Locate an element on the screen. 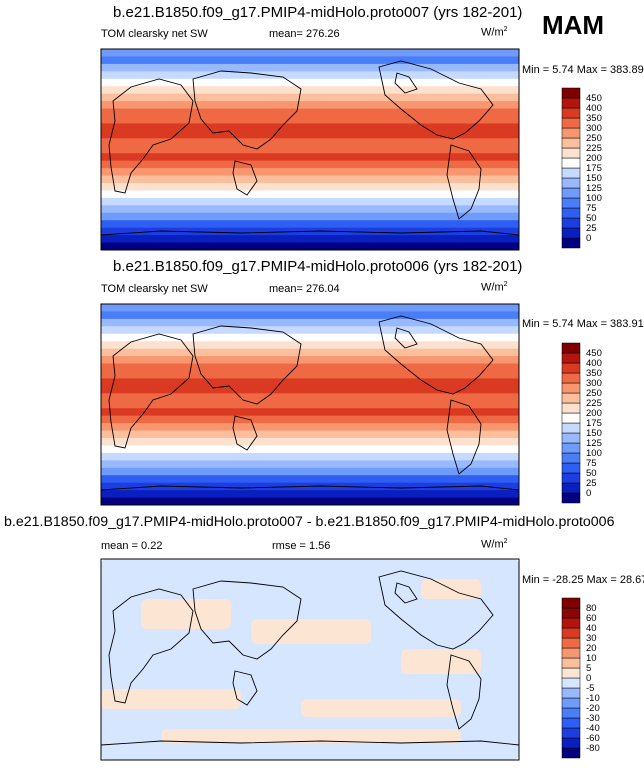 The height and width of the screenshot is (768, 644). colorbar-tick-label: 20 is located at coordinates (591, 648).